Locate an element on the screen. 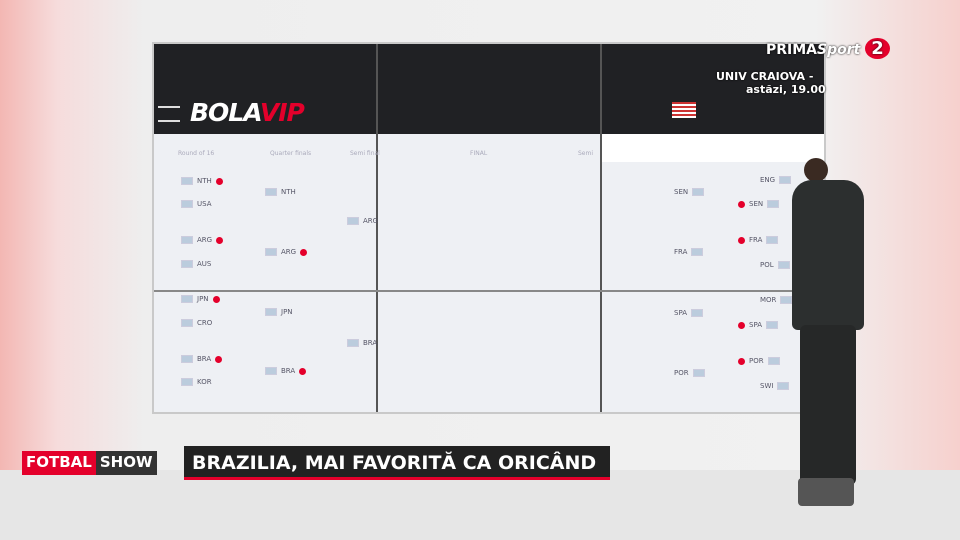 Image resolution: width=960 pixels, height=540 pixels. team-code: USA is located at coordinates (204, 204).